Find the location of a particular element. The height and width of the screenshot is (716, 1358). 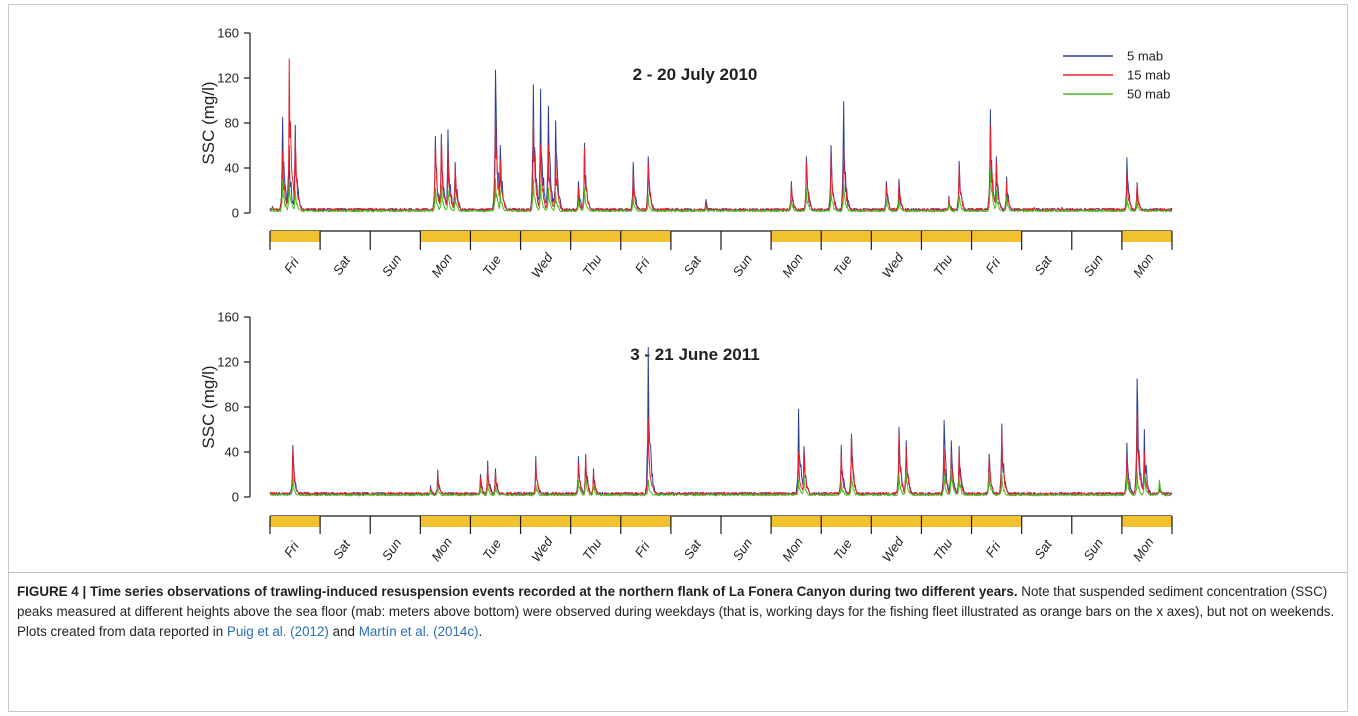

chart-title: 3 - 21 June 2011 is located at coordinates (694, 354).